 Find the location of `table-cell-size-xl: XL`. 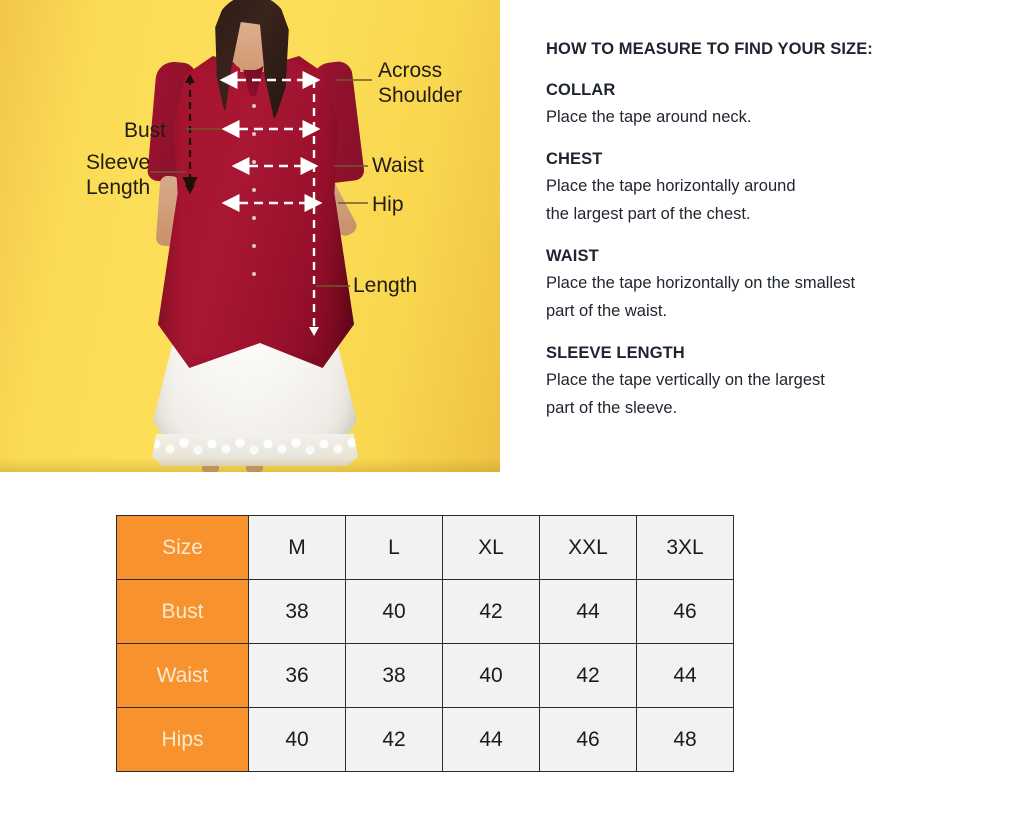

table-cell-size-xl: XL is located at coordinates (491, 547).